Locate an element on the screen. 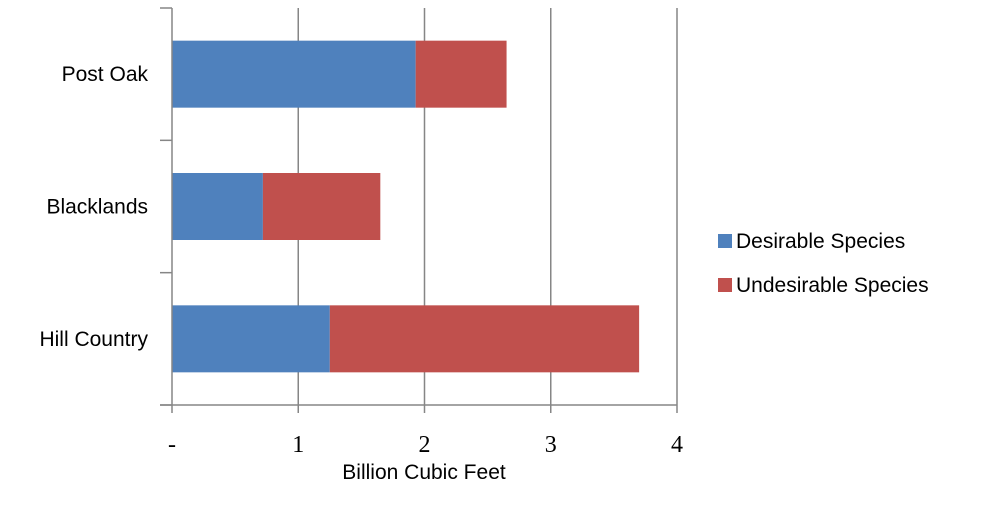  y-axis-ticks is located at coordinates (166, 206).